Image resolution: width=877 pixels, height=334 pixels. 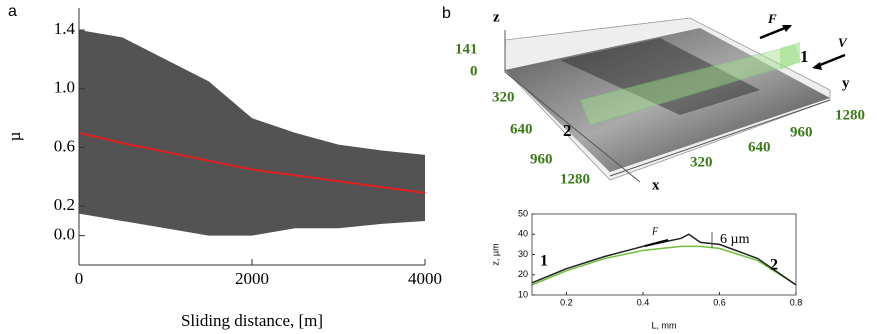 What do you see at coordinates (523, 213) in the screenshot?
I see `y-tick-label: 50` at bounding box center [523, 213].